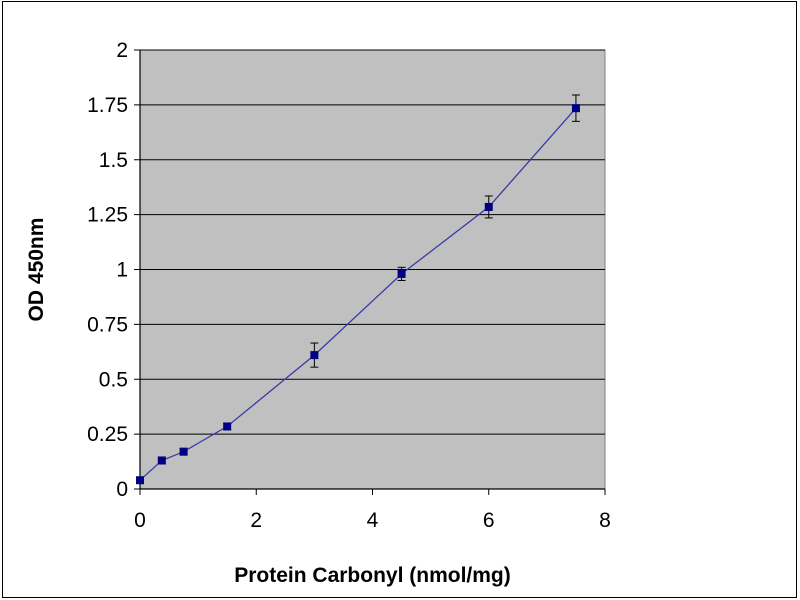 This screenshot has height=600, width=800. I want to click on y-tick-label: 1.5, so click(113, 160).